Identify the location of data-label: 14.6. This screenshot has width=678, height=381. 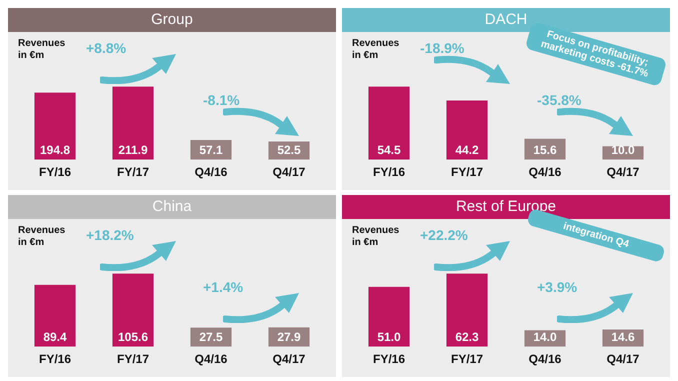
(623, 337).